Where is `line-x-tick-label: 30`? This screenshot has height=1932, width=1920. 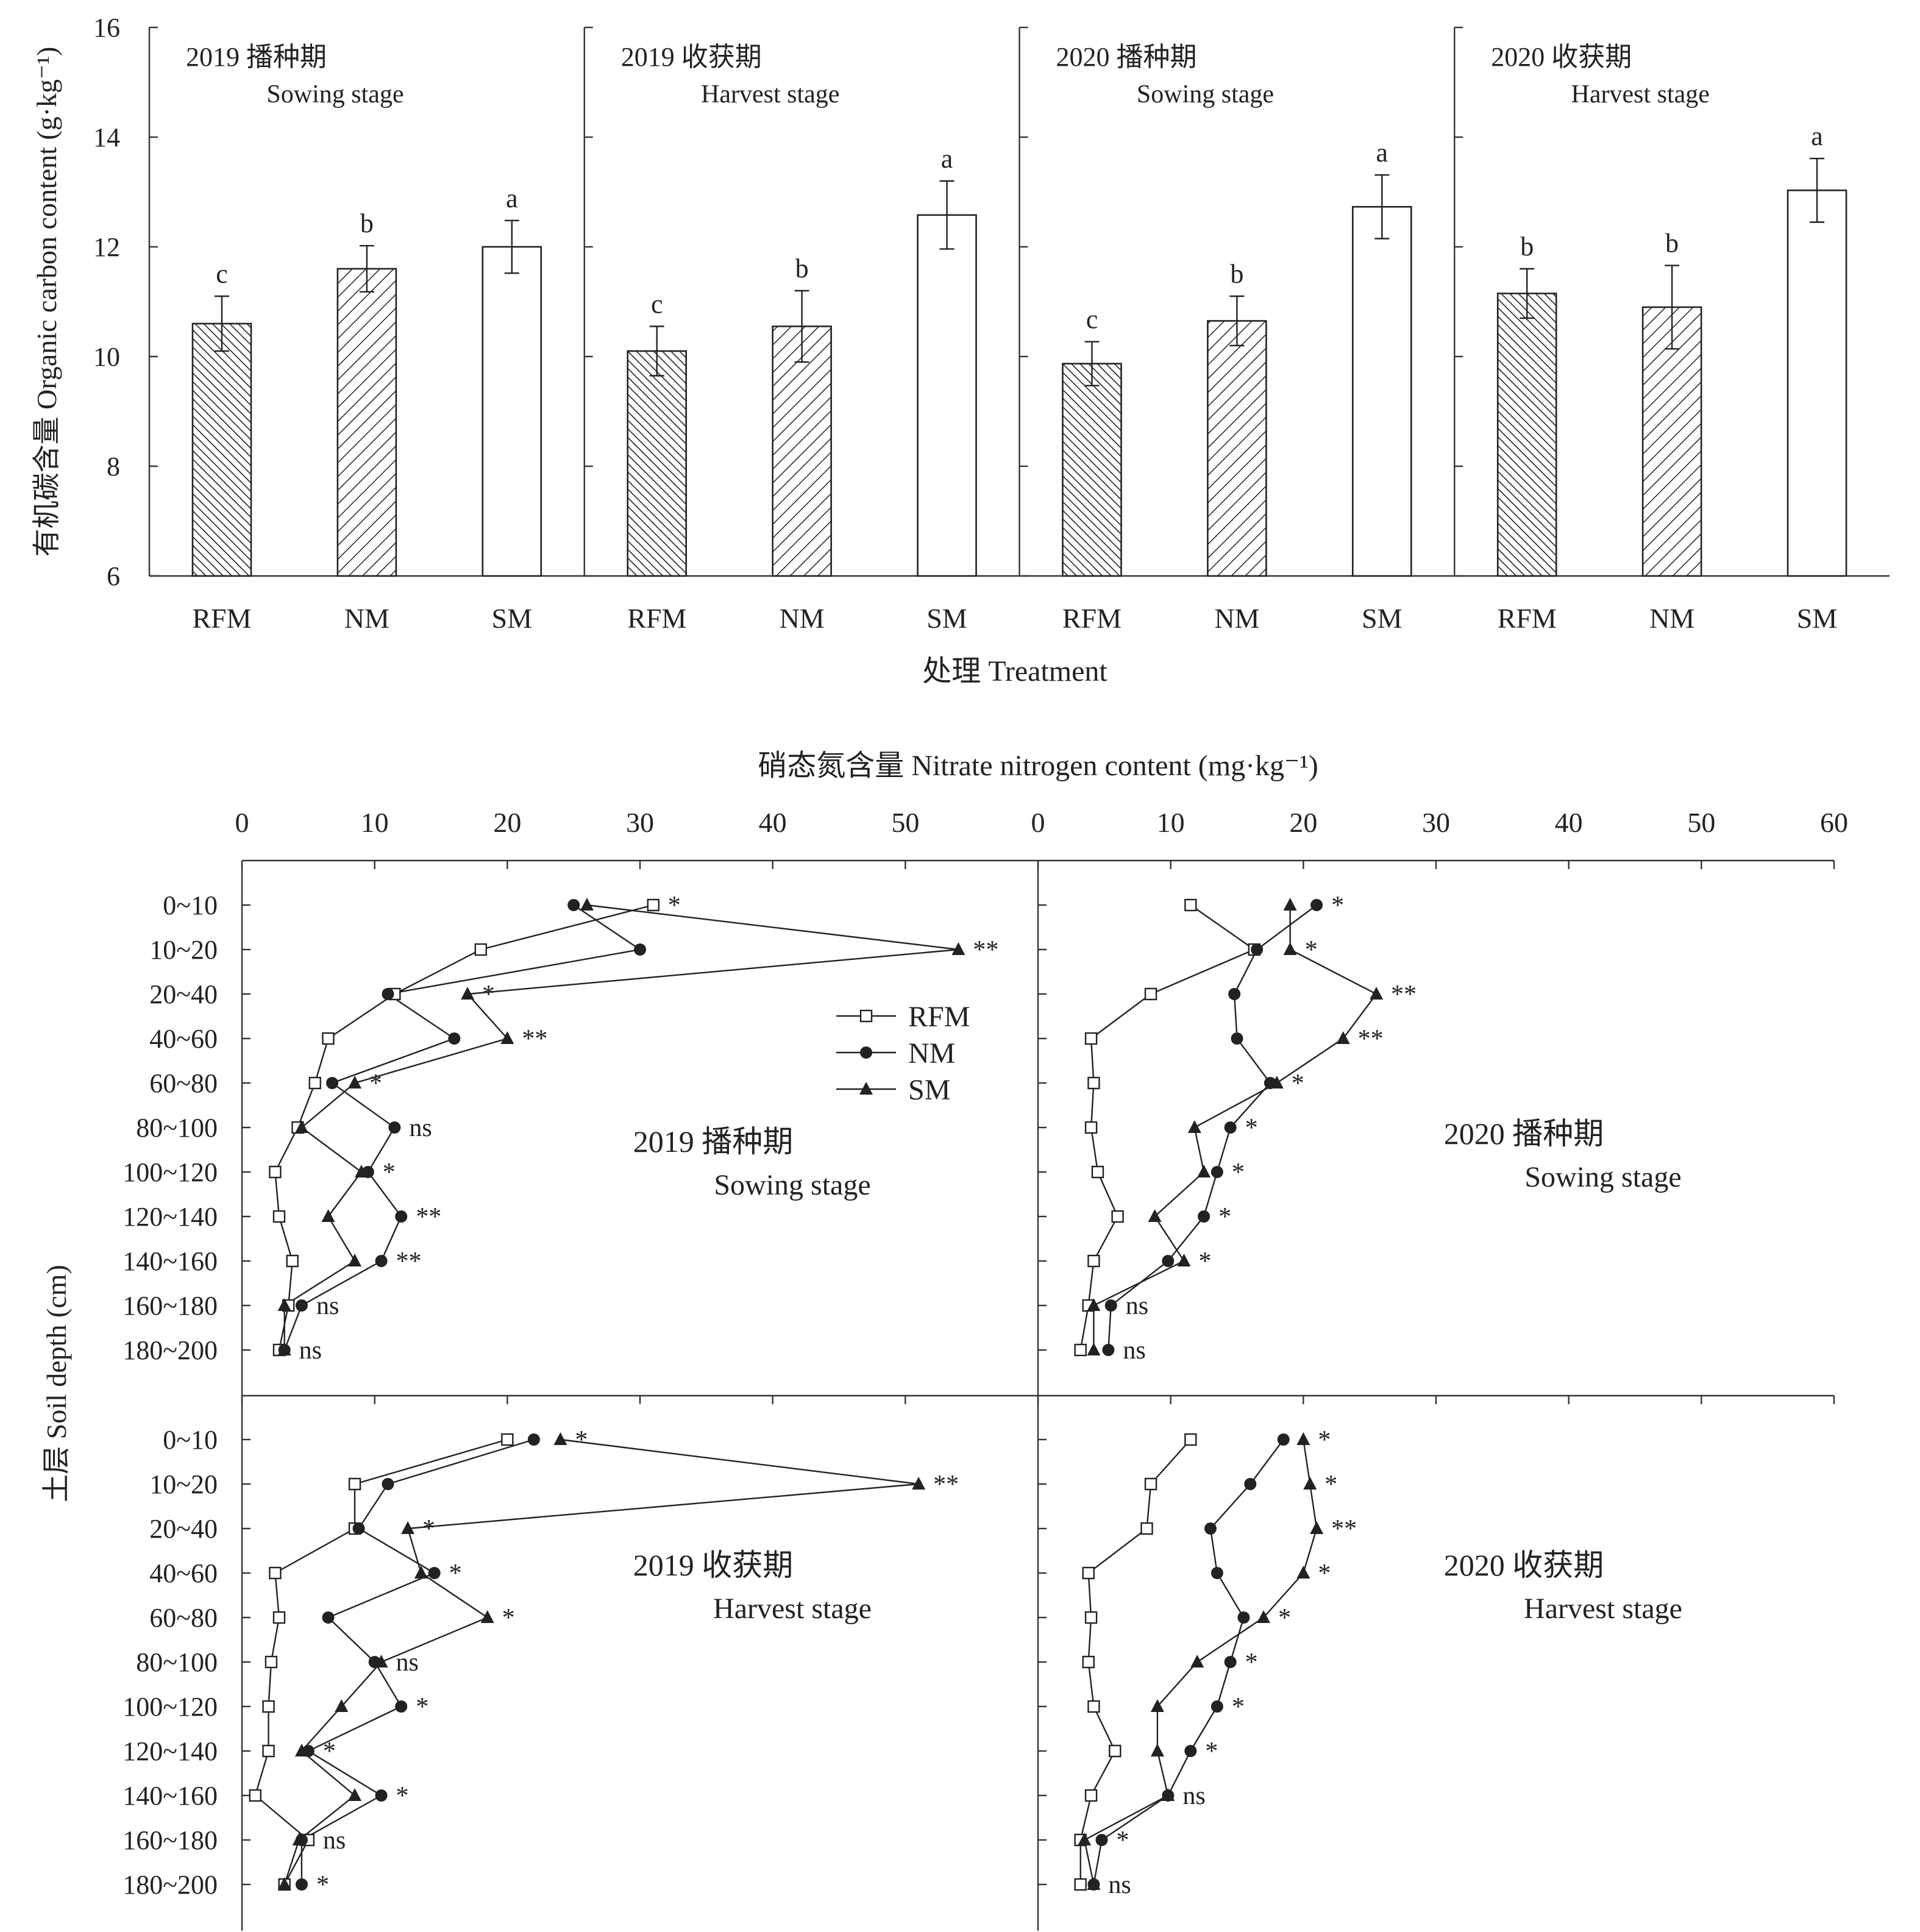
line-x-tick-label: 30 is located at coordinates (640, 822).